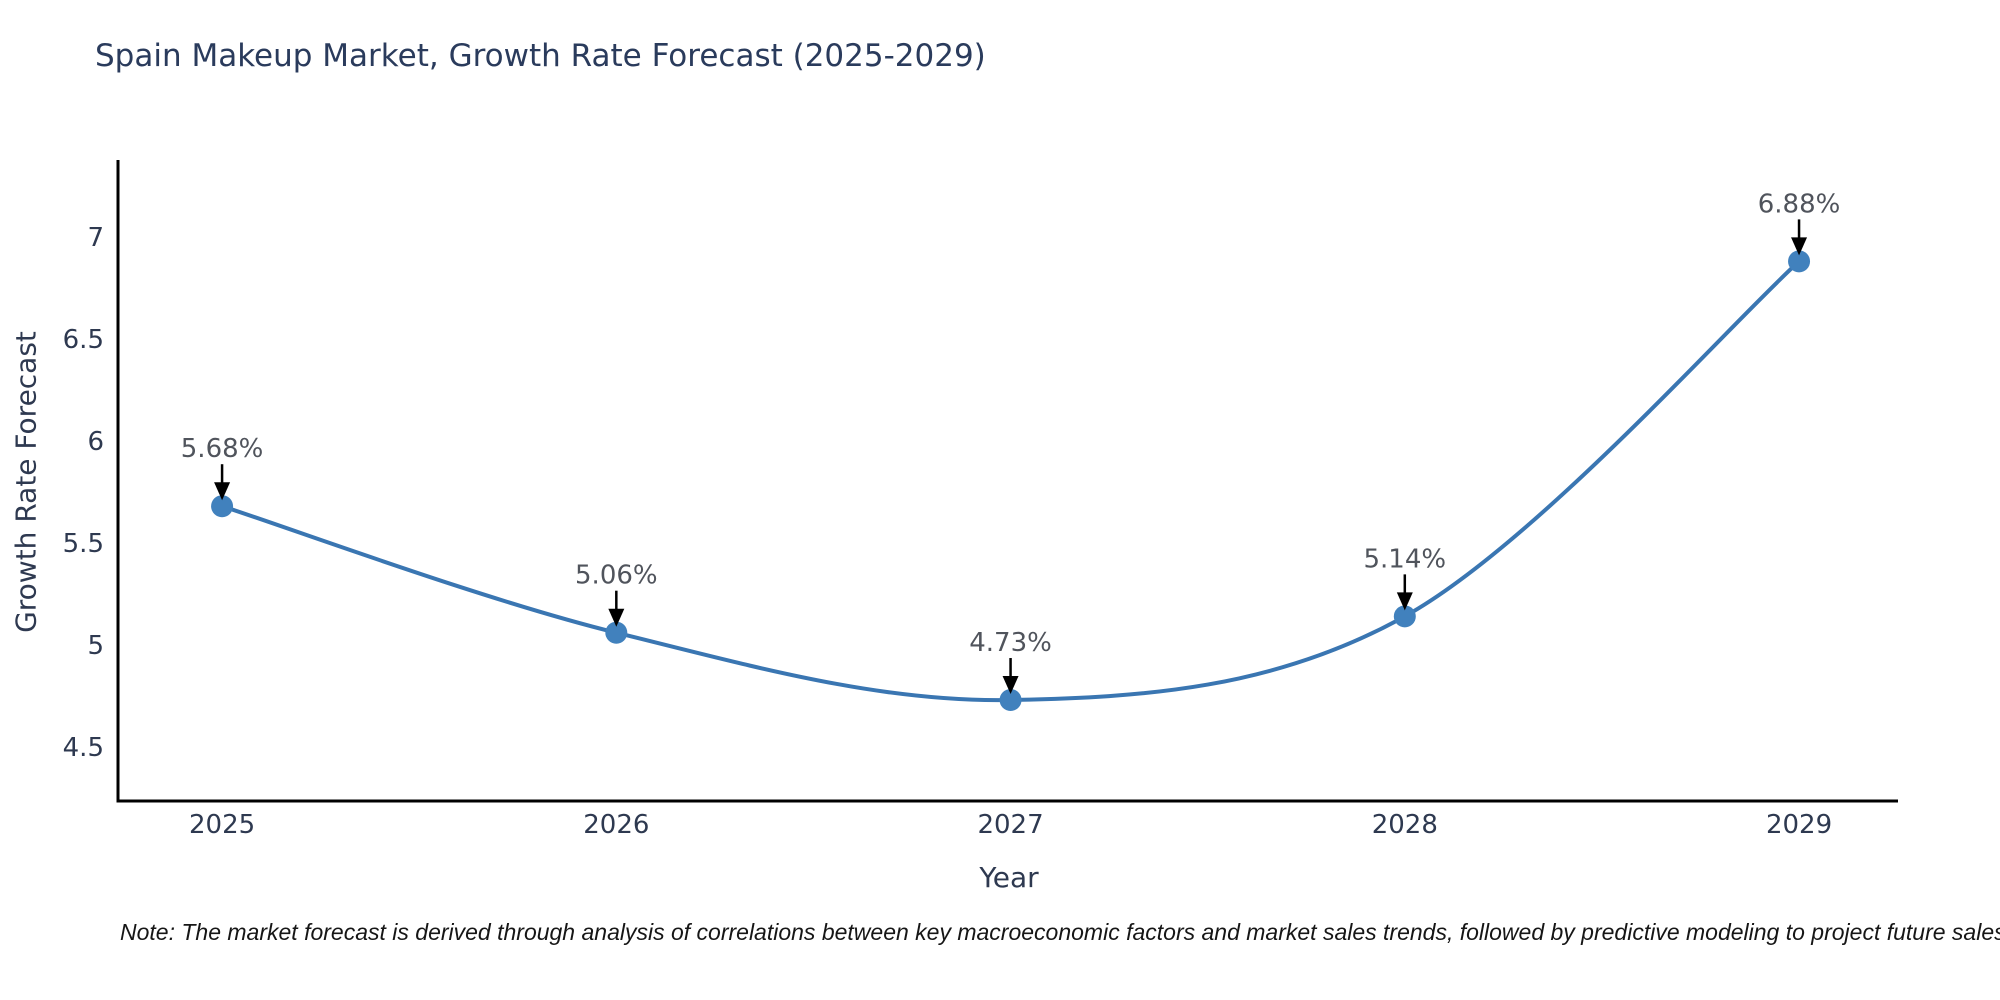 The width and height of the screenshot is (2000, 1000). What do you see at coordinates (1404, 559) in the screenshot?
I see `point-annotation-label: 5.14%` at bounding box center [1404, 559].